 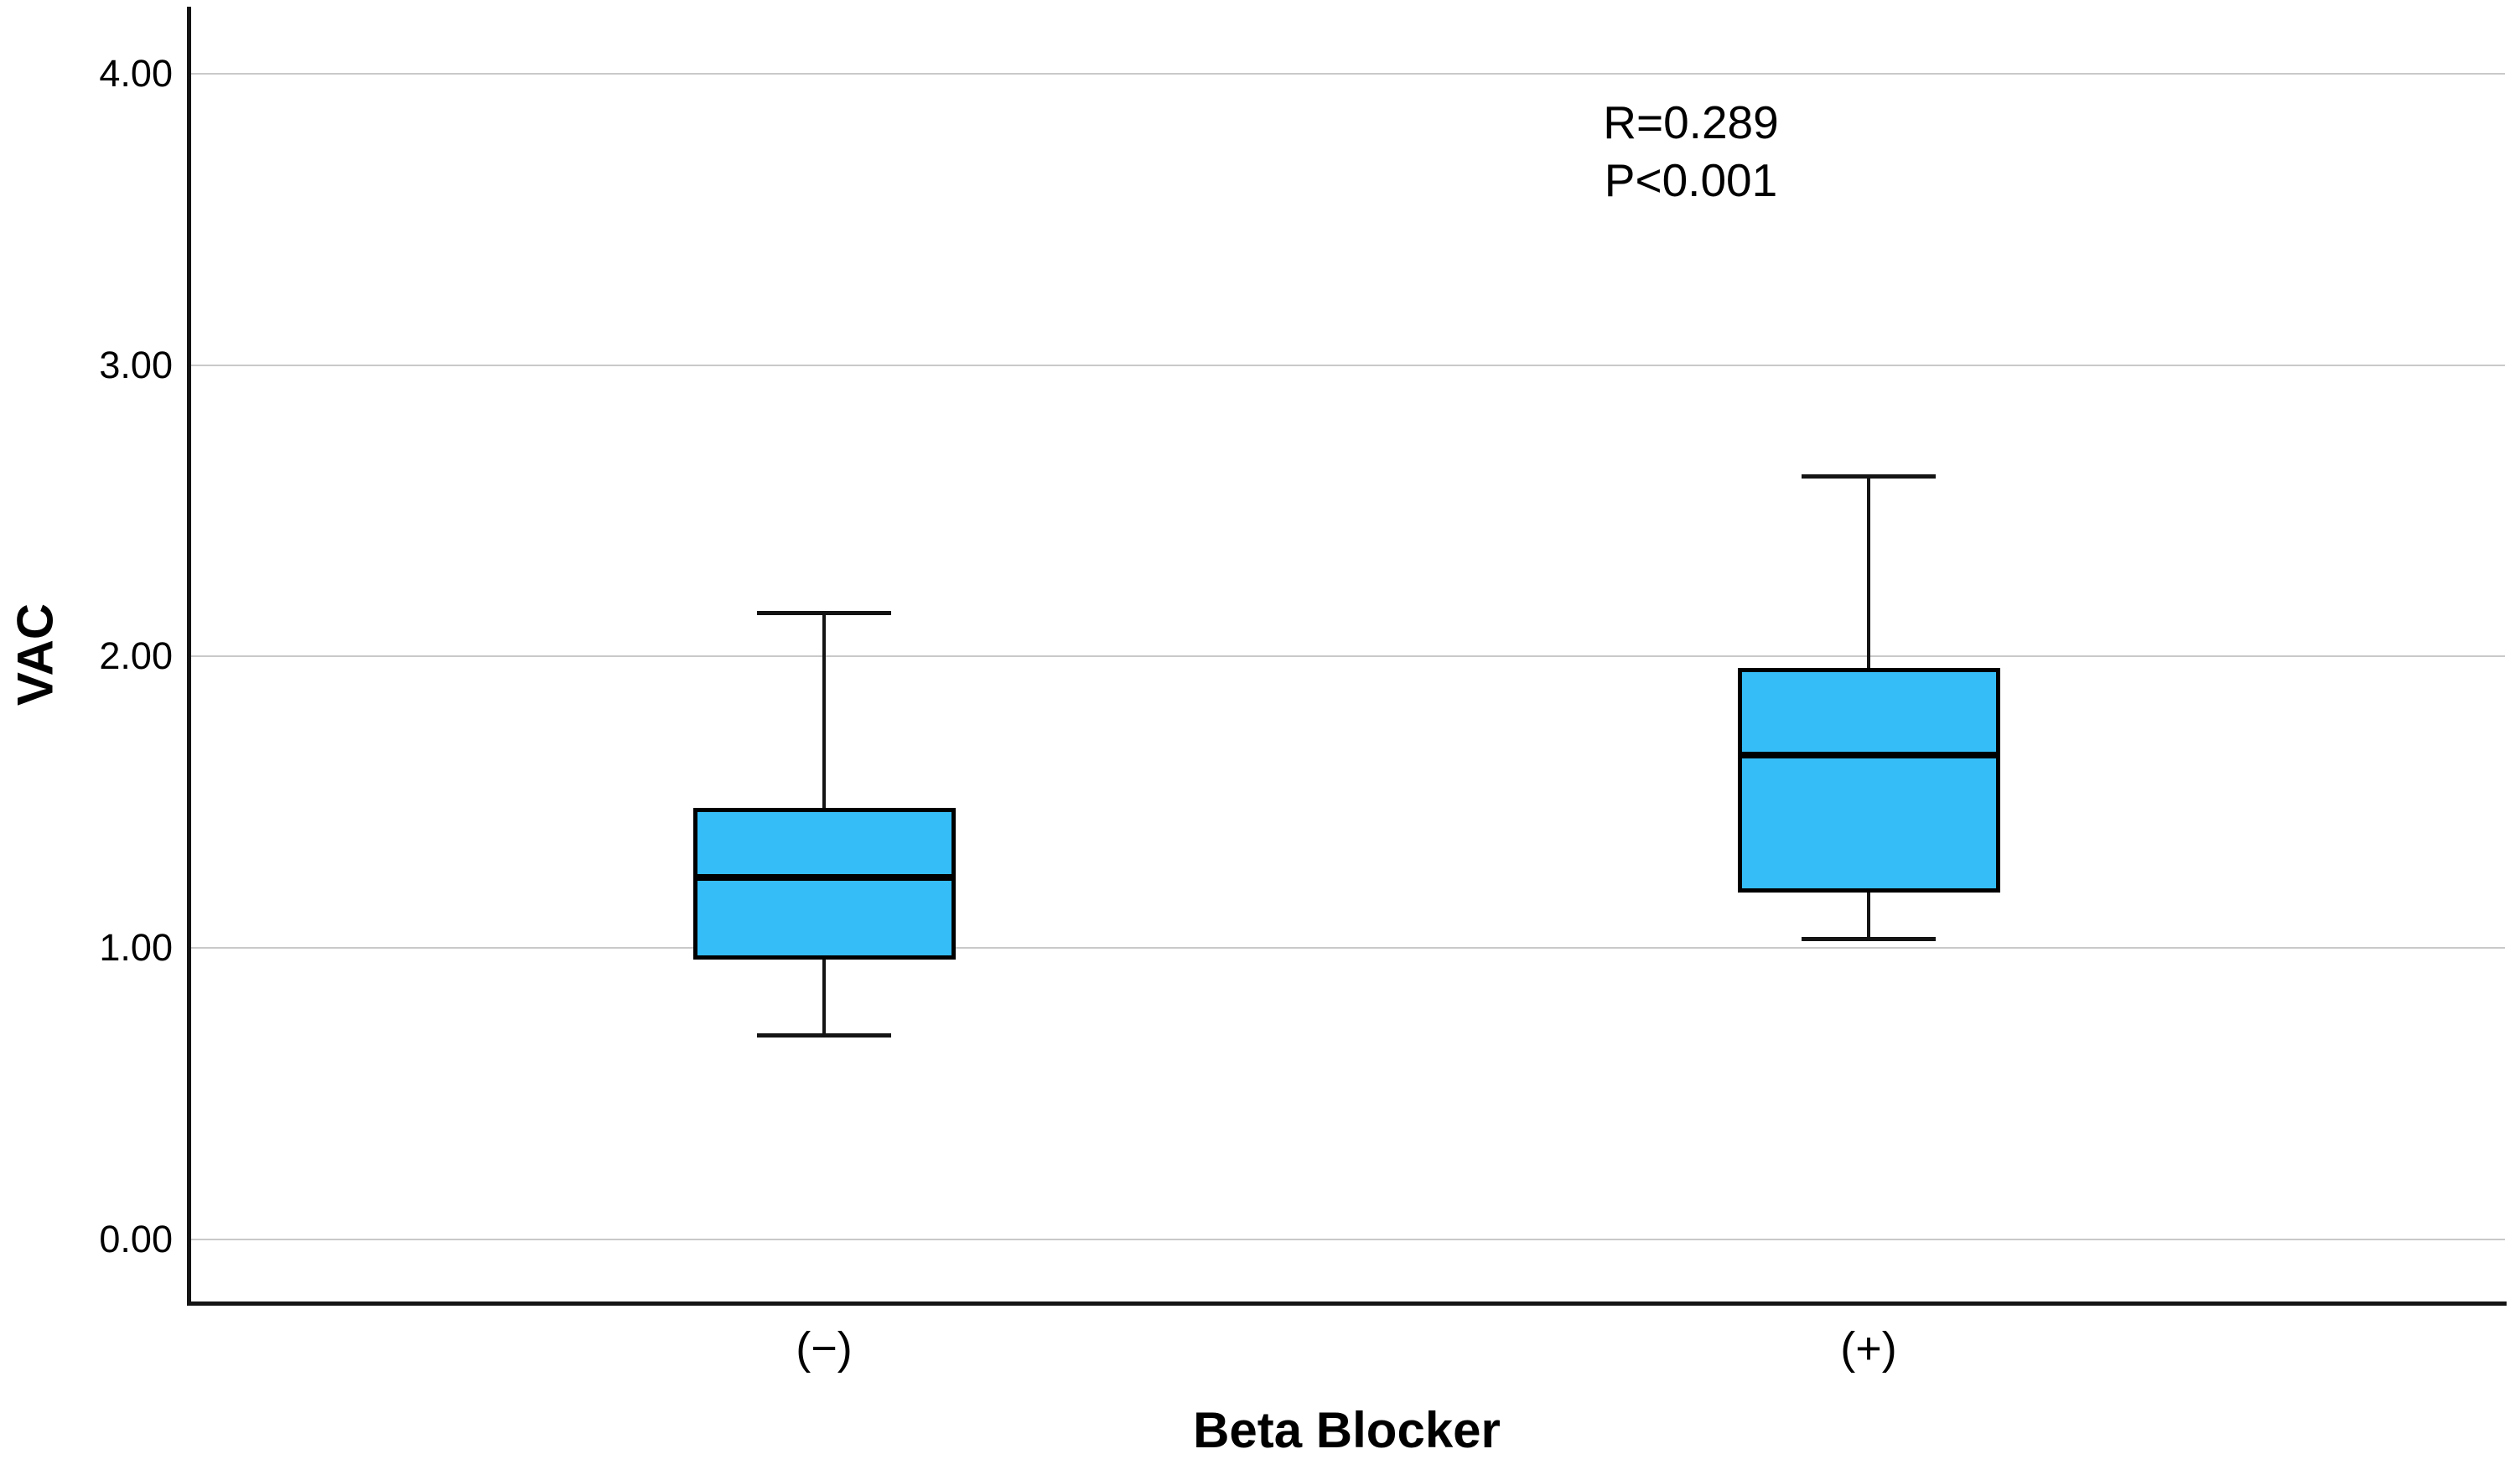 What do you see at coordinates (1691, 180) in the screenshot?
I see `annotation-p-value: P<0.001` at bounding box center [1691, 180].